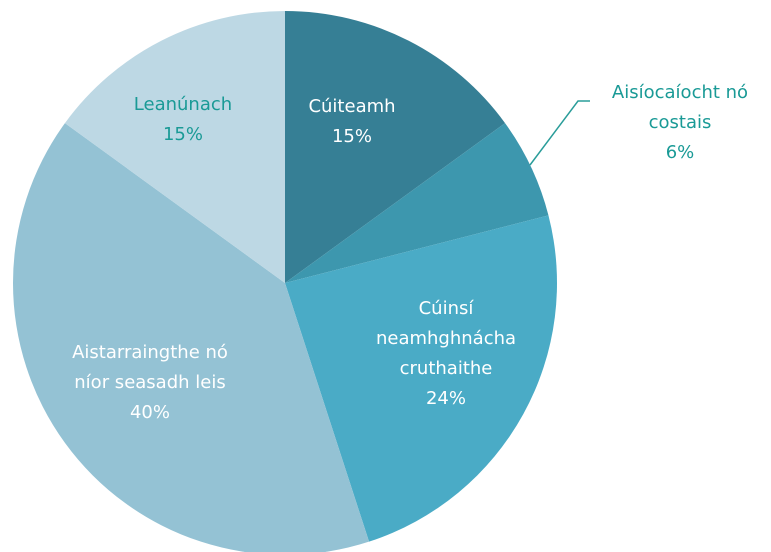 The height and width of the screenshot is (552, 771). Describe the element at coordinates (559, 133) in the screenshot. I see `leader-line` at that location.